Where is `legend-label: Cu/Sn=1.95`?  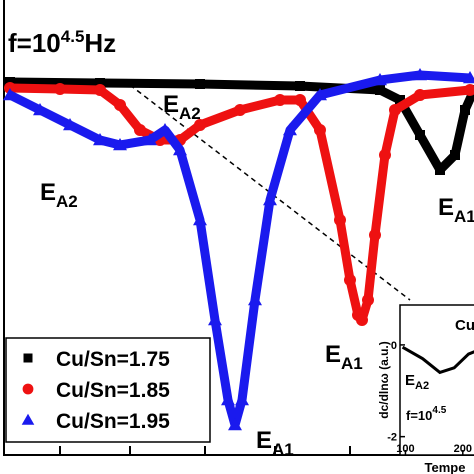
legend-label: Cu/Sn=1.95 is located at coordinates (113, 421).